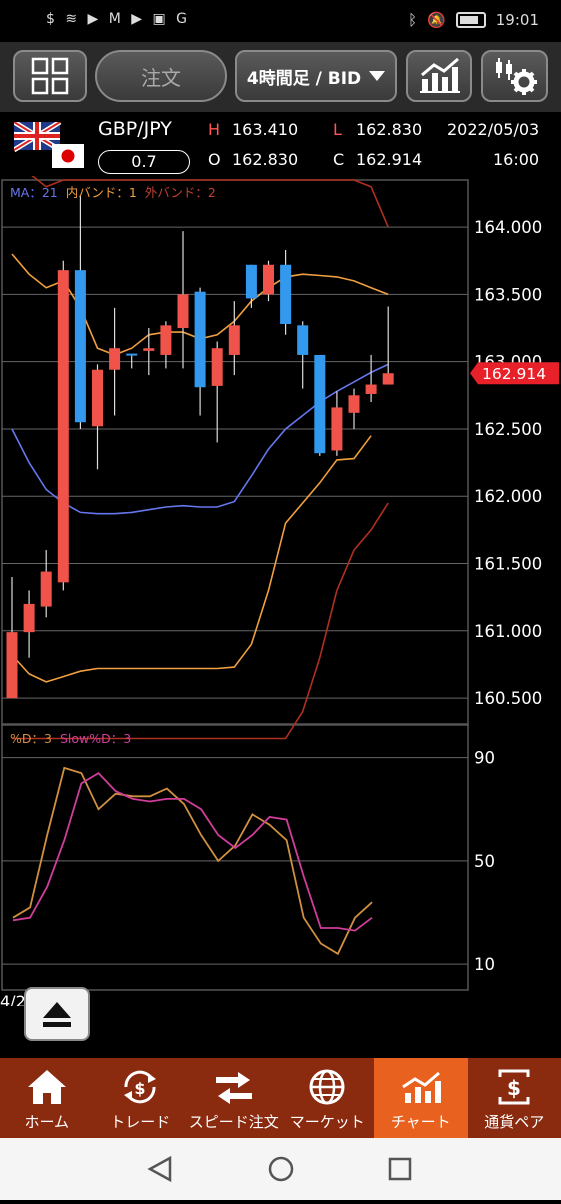 The width and height of the screenshot is (561, 1204). Describe the element at coordinates (421, 1121) in the screenshot. I see `tab-label: チャート` at that location.